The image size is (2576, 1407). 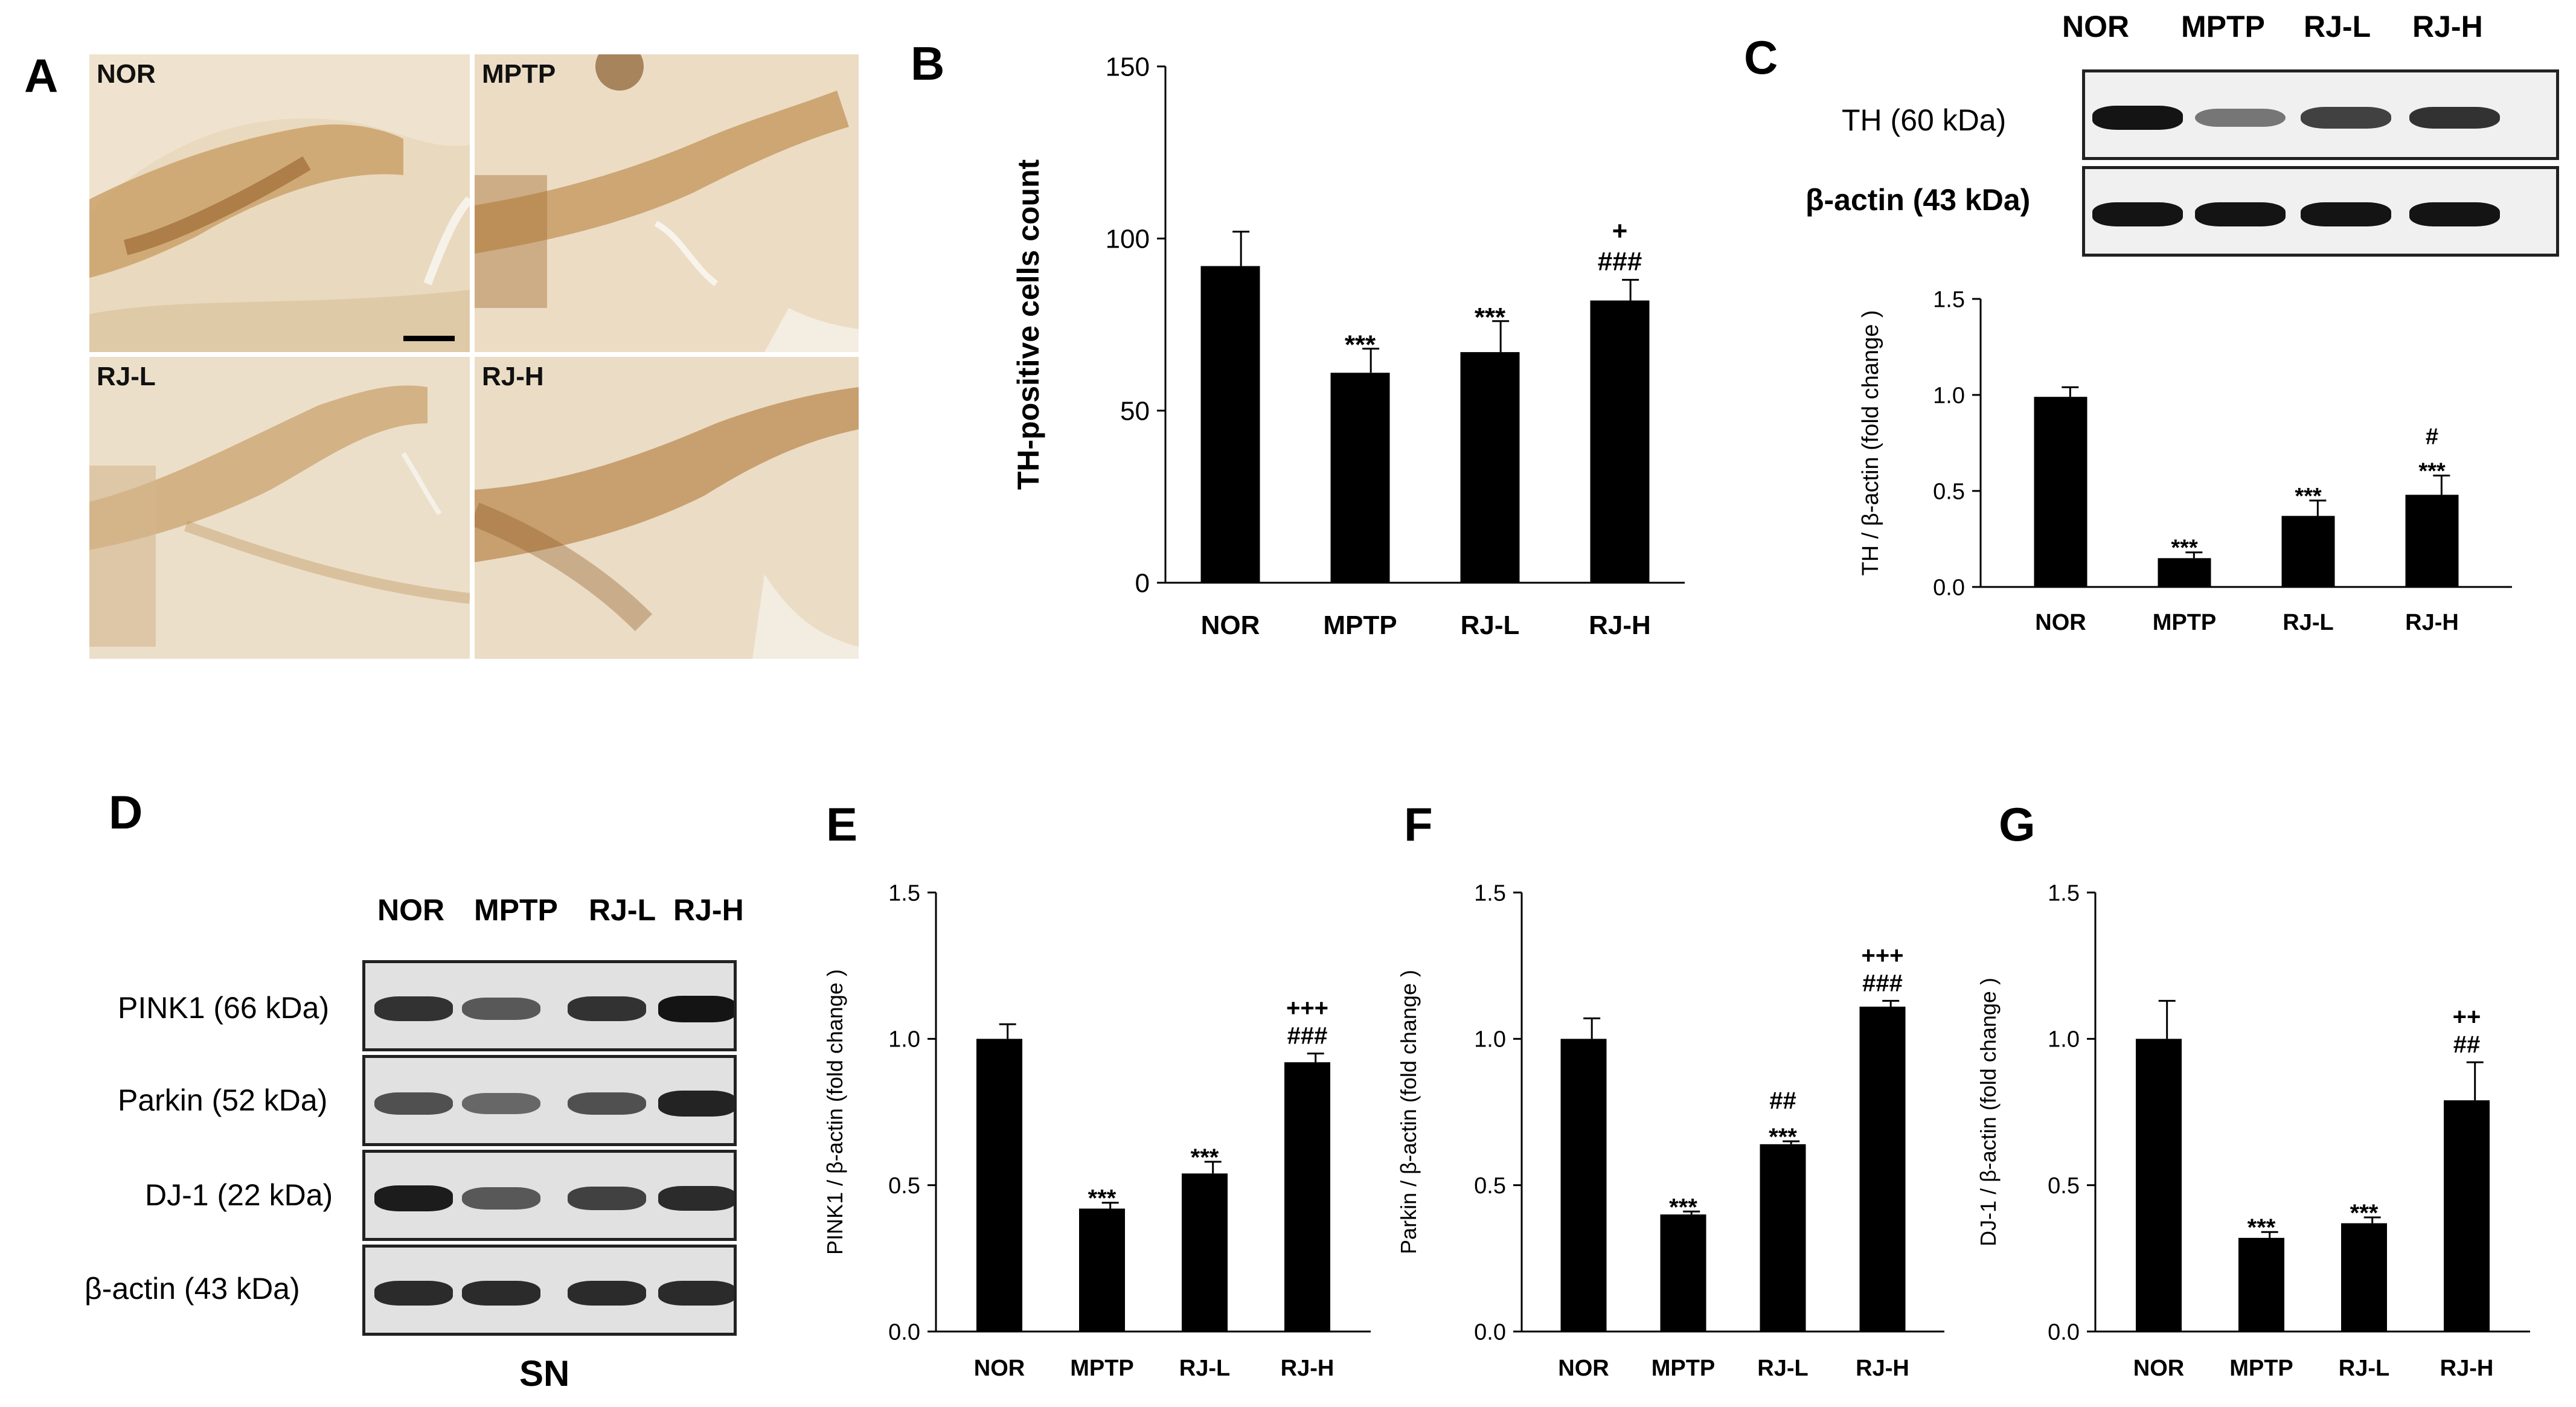 What do you see at coordinates (667, 203) in the screenshot?
I see `micrograph-mptp-image` at bounding box center [667, 203].